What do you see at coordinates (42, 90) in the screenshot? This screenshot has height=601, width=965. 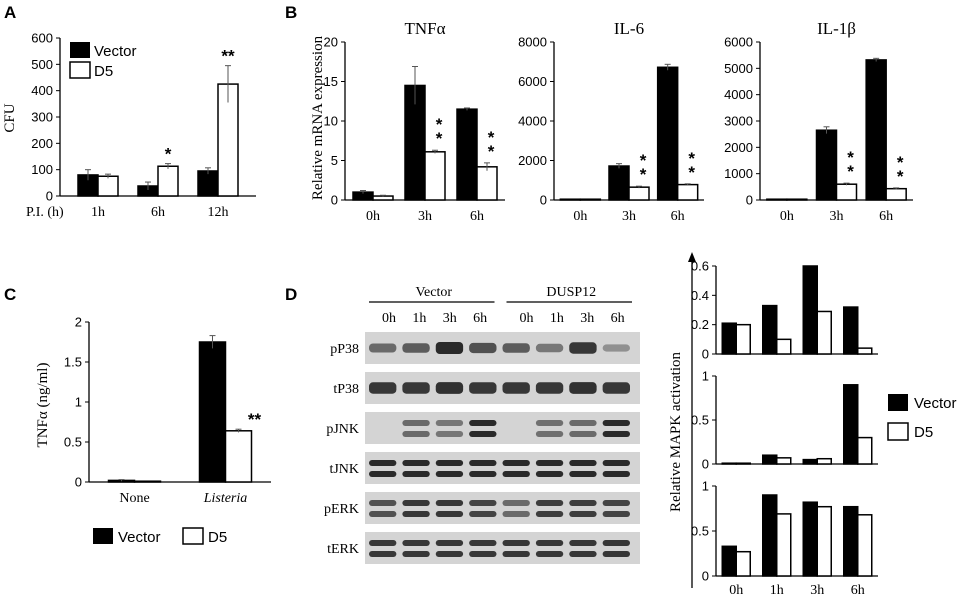 I see `y-tick-label: 400` at bounding box center [42, 90].